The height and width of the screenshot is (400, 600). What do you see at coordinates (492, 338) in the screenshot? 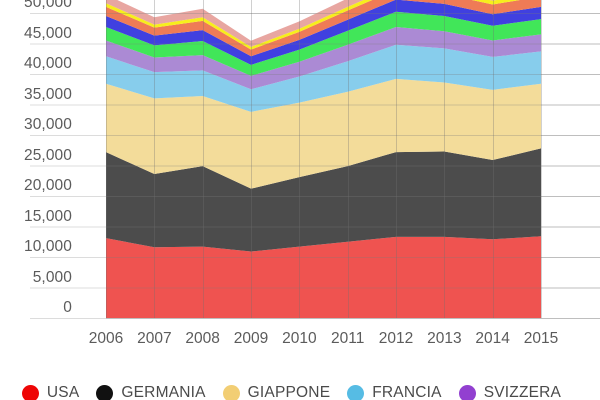
I see `x-axis-tick-label: 2014` at bounding box center [492, 338].